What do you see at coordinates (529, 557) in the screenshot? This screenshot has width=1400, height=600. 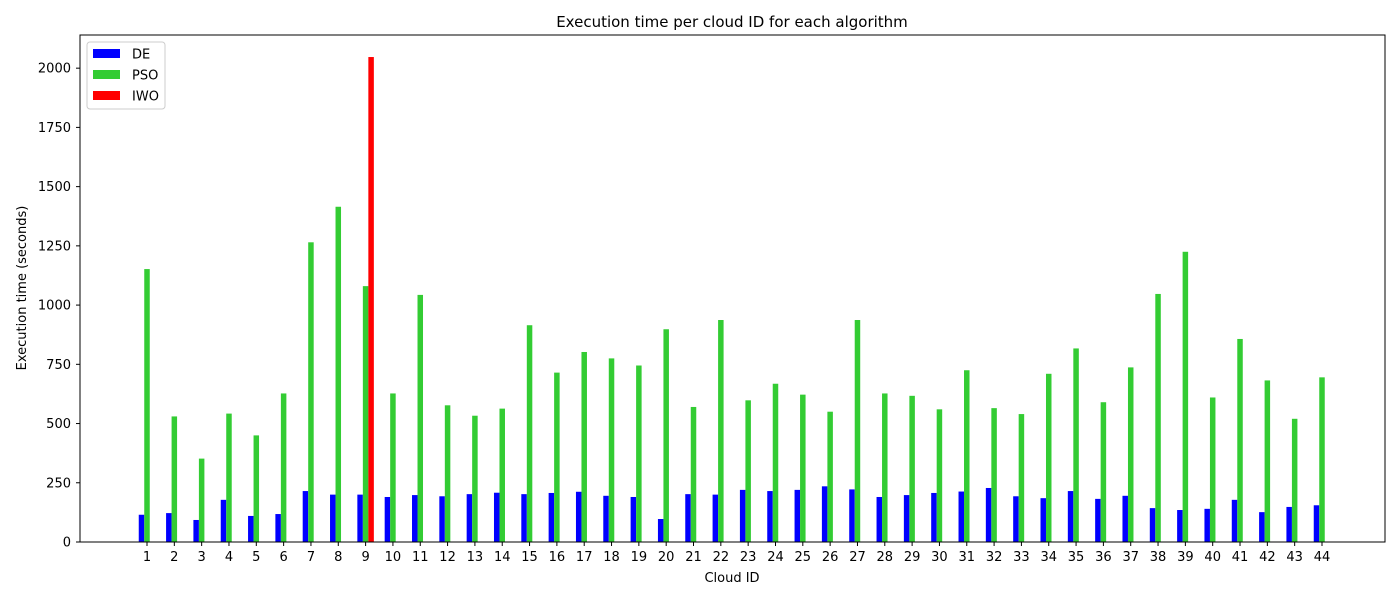 I see `x-tick-label: 15` at bounding box center [529, 557].